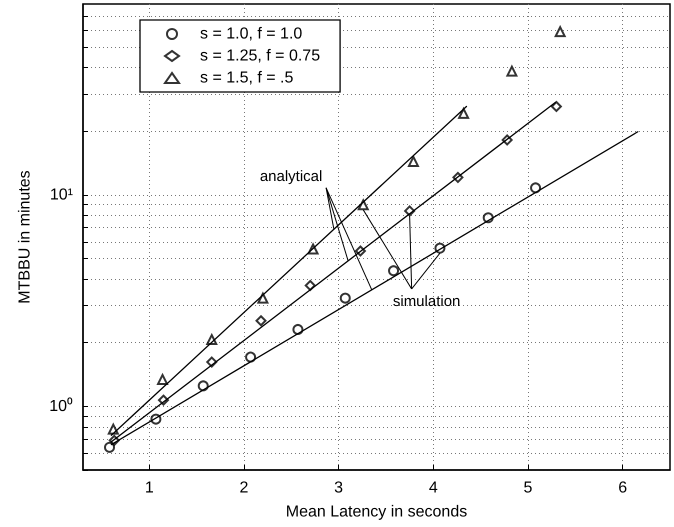 The height and width of the screenshot is (527, 674). Describe the element at coordinates (433, 488) in the screenshot. I see `x-tick-label: 4` at that location.